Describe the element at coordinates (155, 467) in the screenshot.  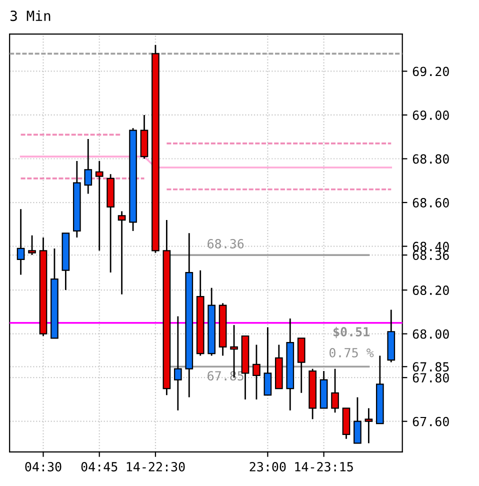
I see `x-tick-label: 14-22:30` at that location.